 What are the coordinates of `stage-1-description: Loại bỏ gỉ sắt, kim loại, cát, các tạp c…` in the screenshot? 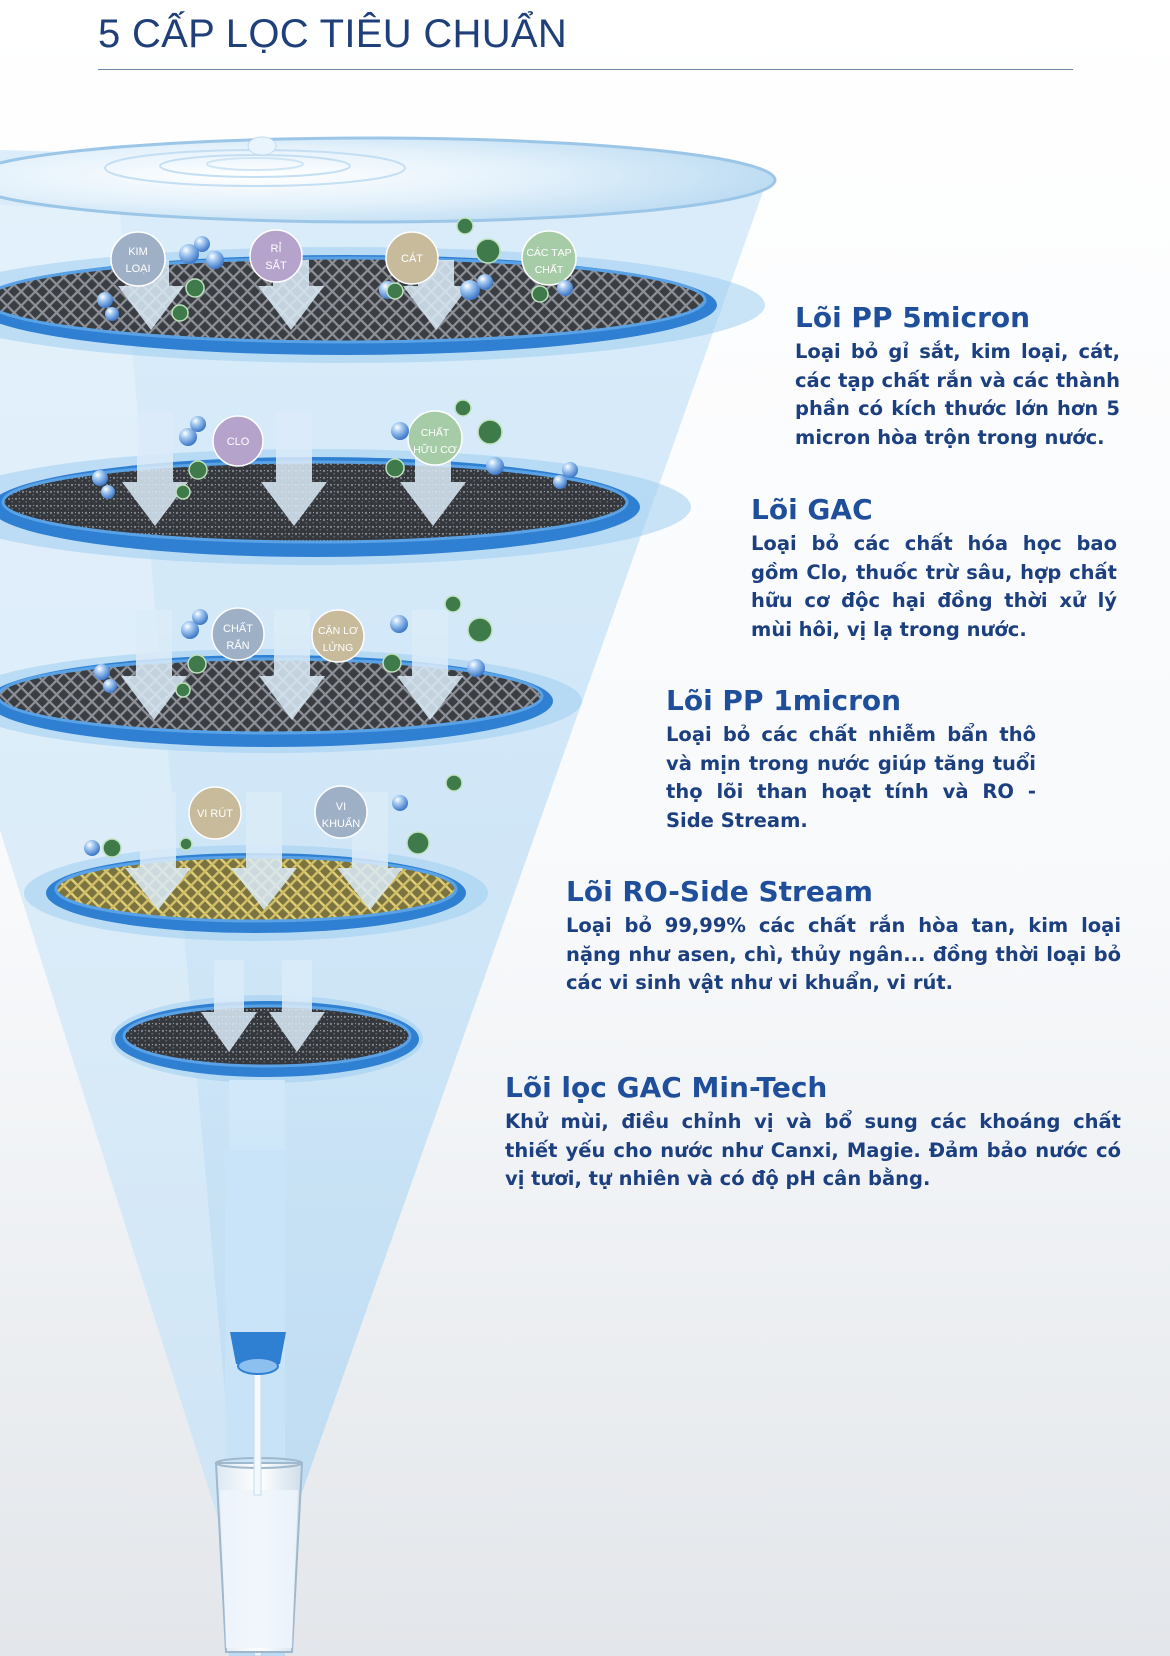 It's located at (957, 394).